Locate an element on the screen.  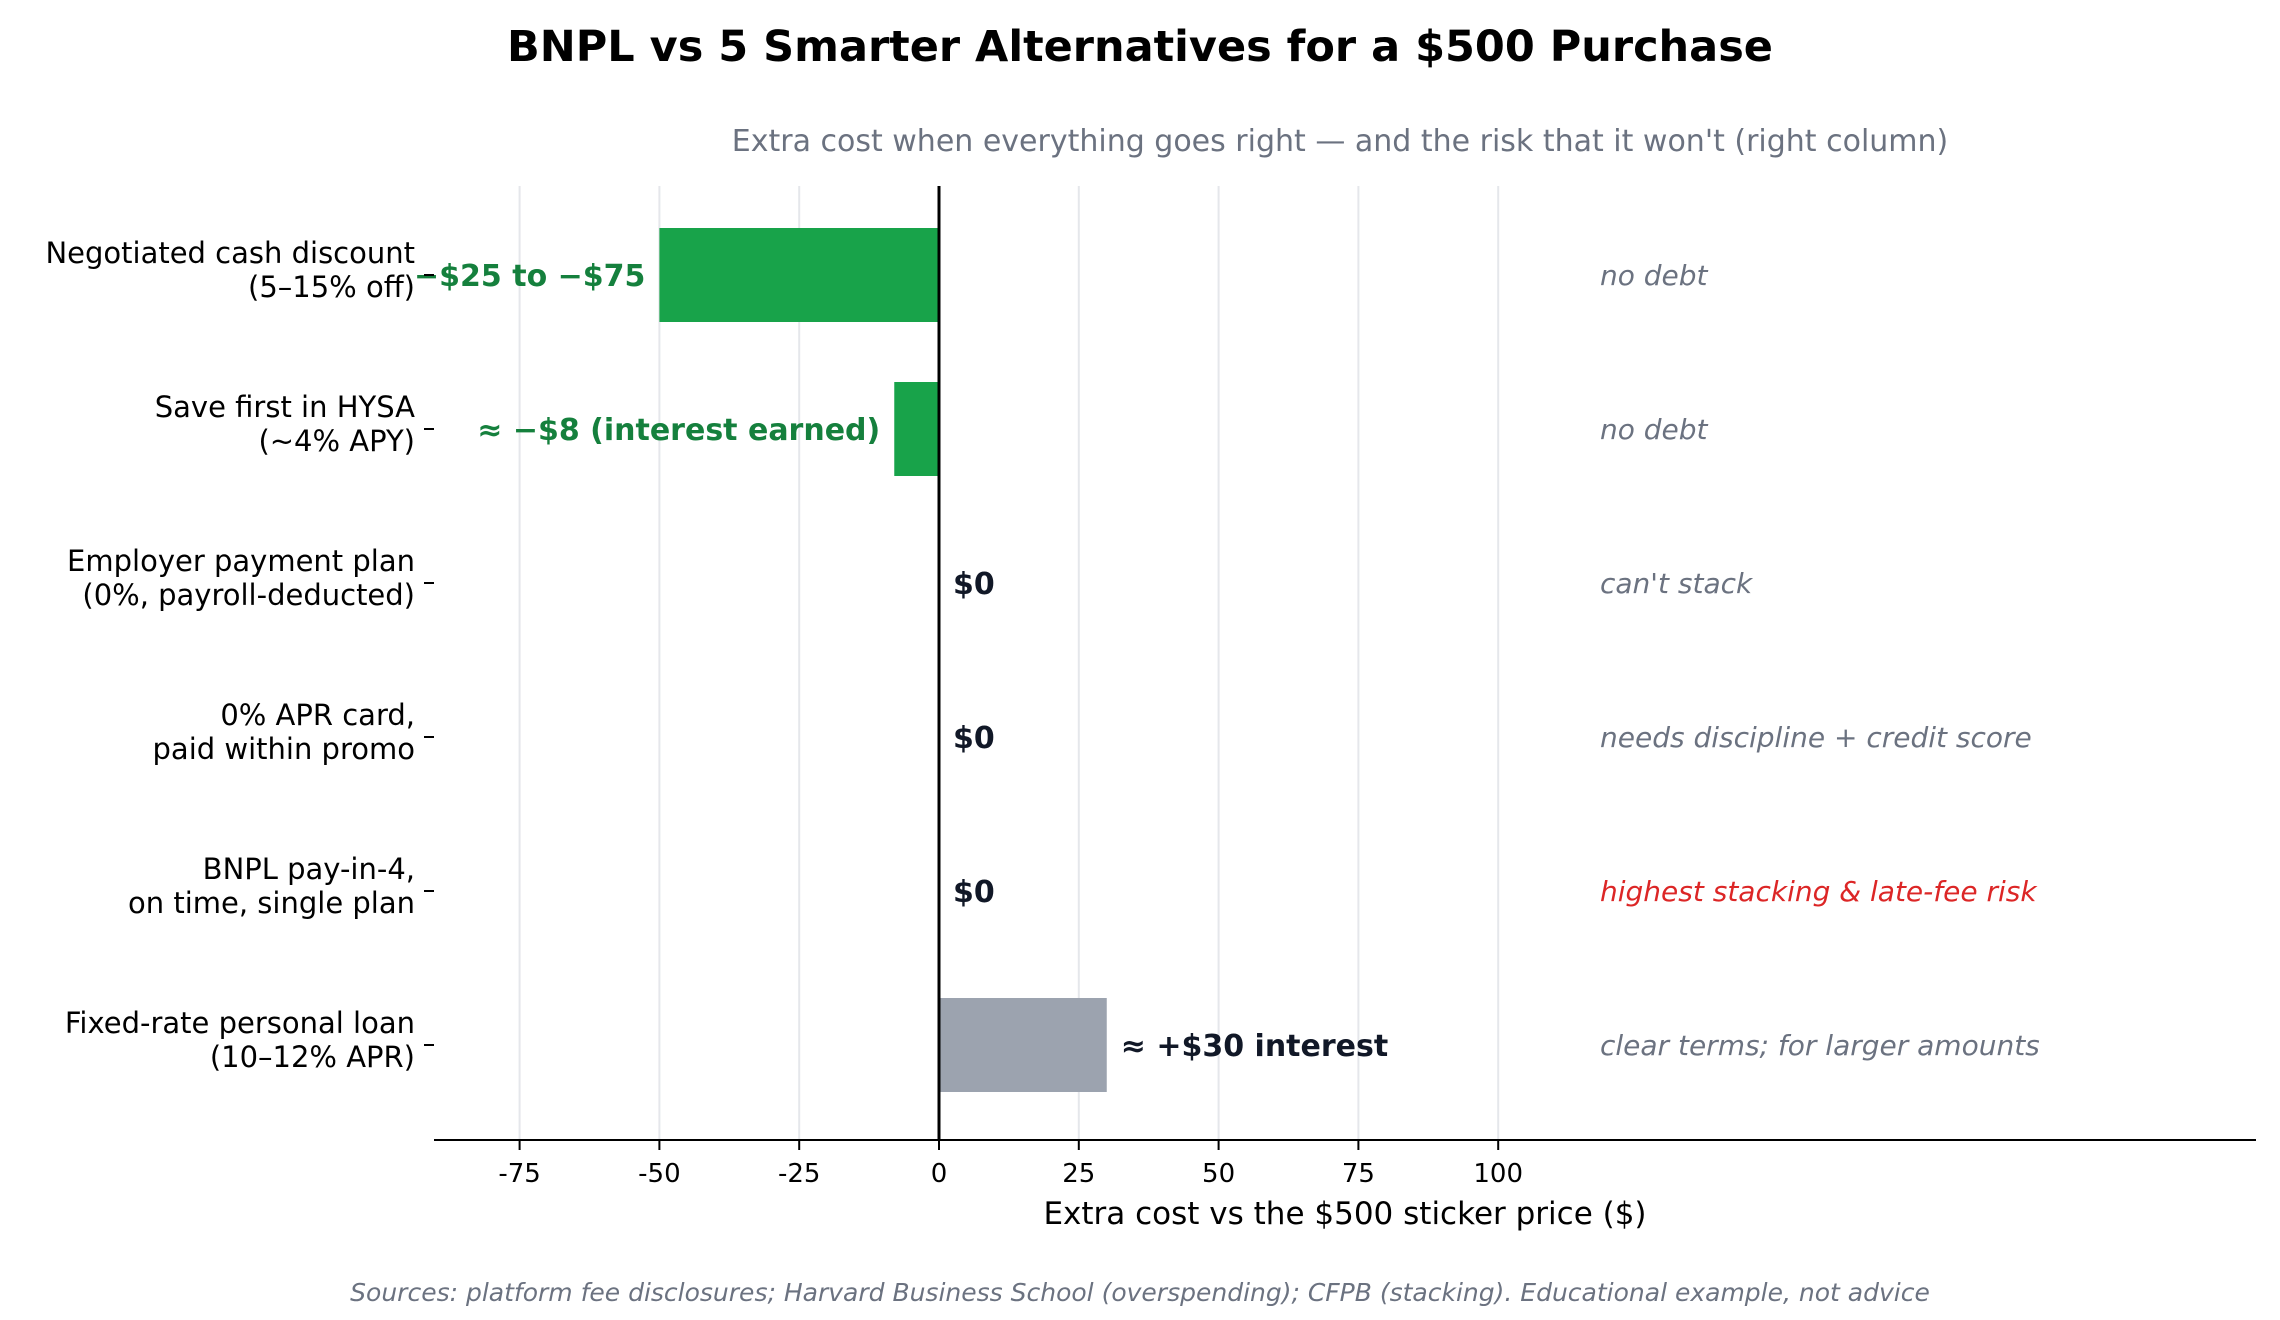
risk-note: needs discipline + credit score is located at coordinates (1816, 737).